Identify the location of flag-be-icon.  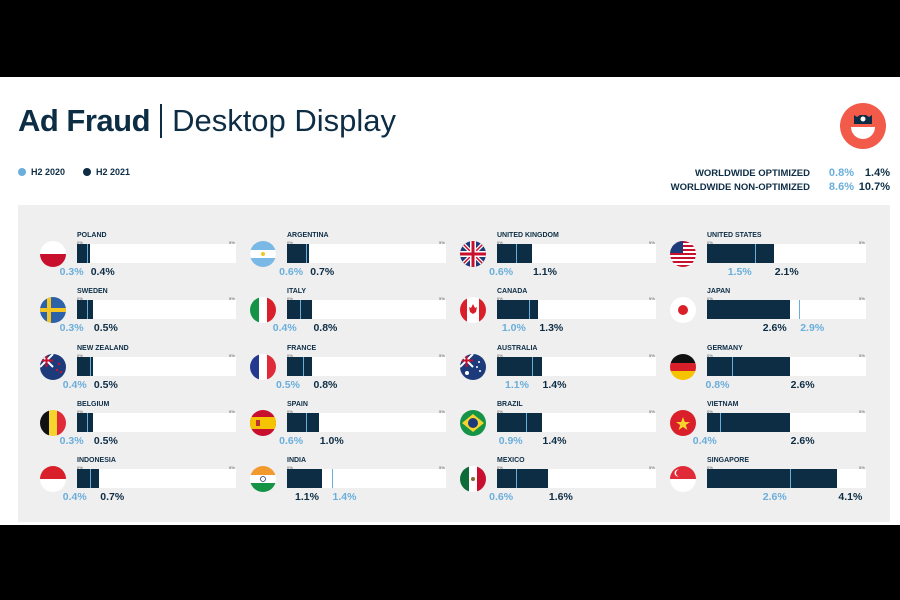
(53, 422).